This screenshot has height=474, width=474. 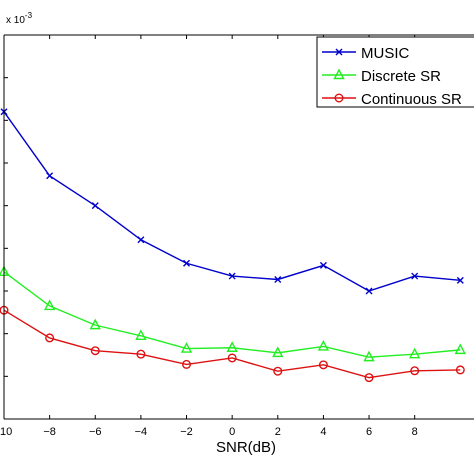 I want to click on x-tick-label: 6, so click(x=369, y=432).